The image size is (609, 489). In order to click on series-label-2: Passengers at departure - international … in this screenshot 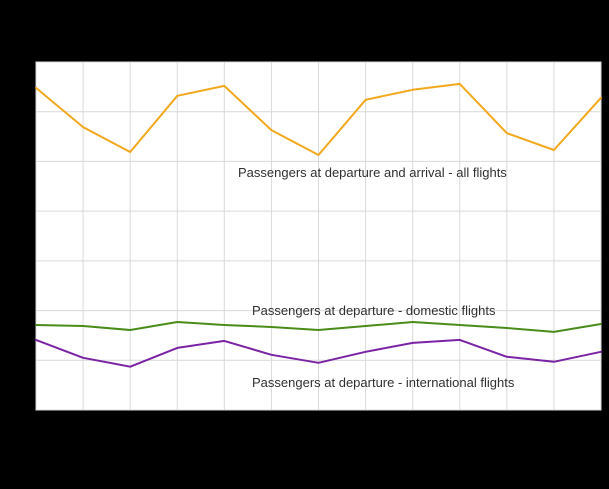, I will do `click(383, 382)`.